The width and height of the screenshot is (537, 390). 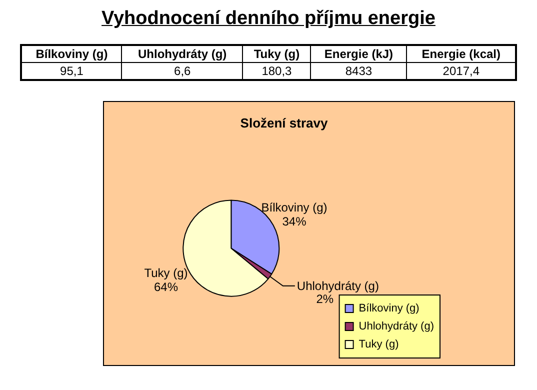 What do you see at coordinates (166, 287) in the screenshot?
I see `data-label: 64%` at bounding box center [166, 287].